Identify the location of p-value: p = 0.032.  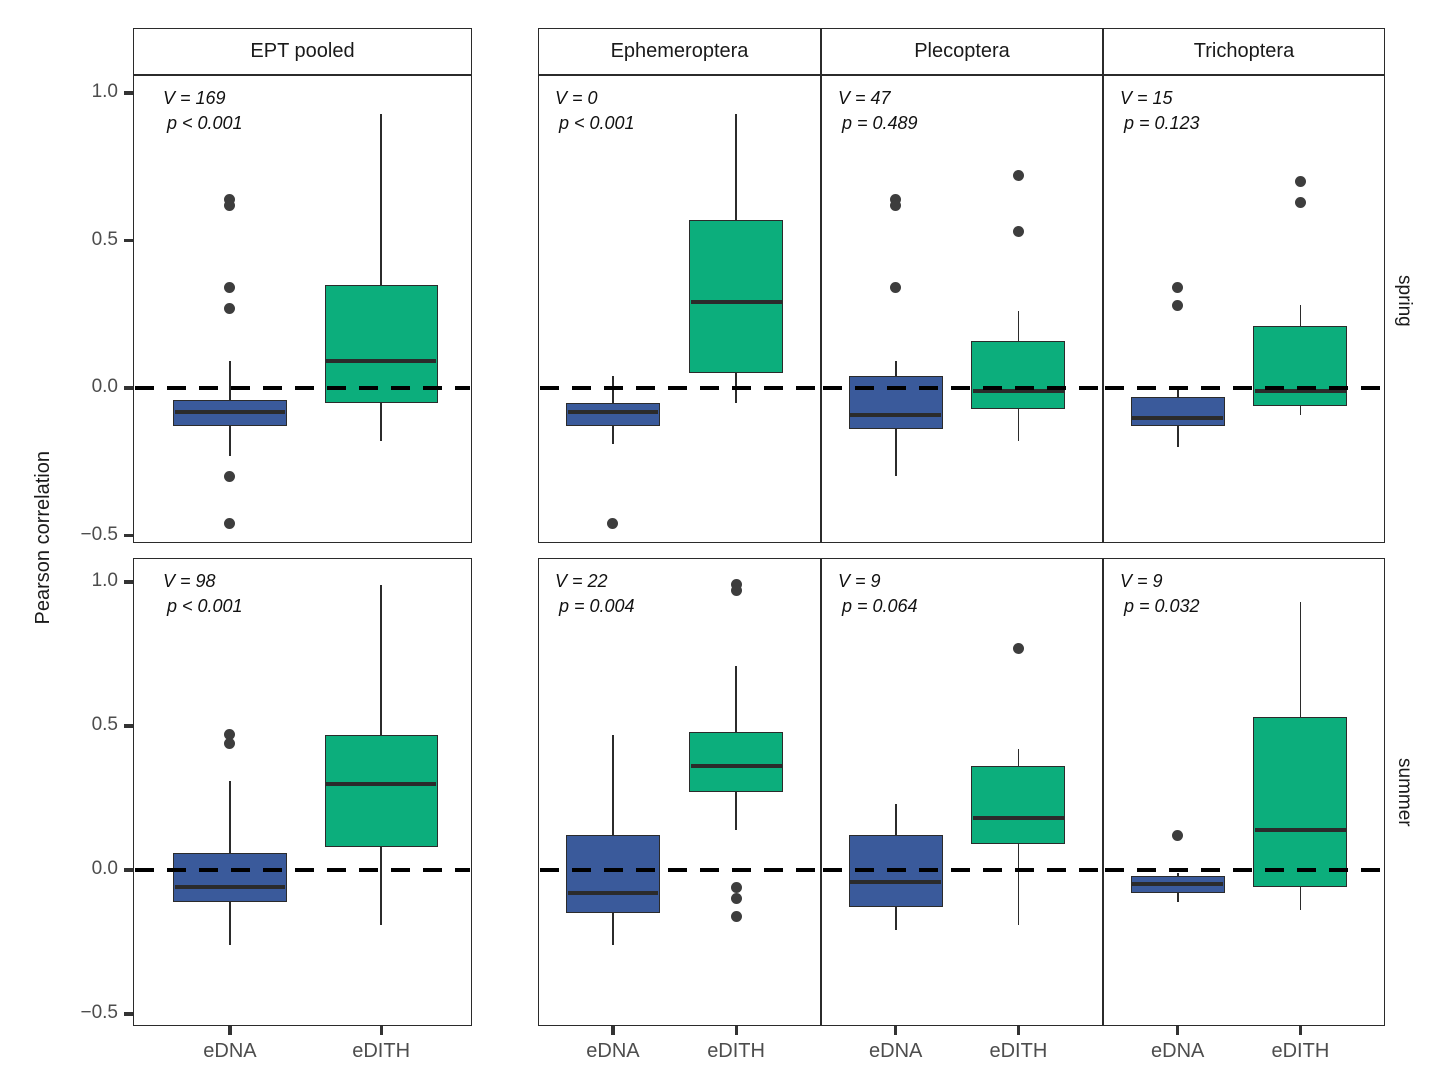
(1162, 606).